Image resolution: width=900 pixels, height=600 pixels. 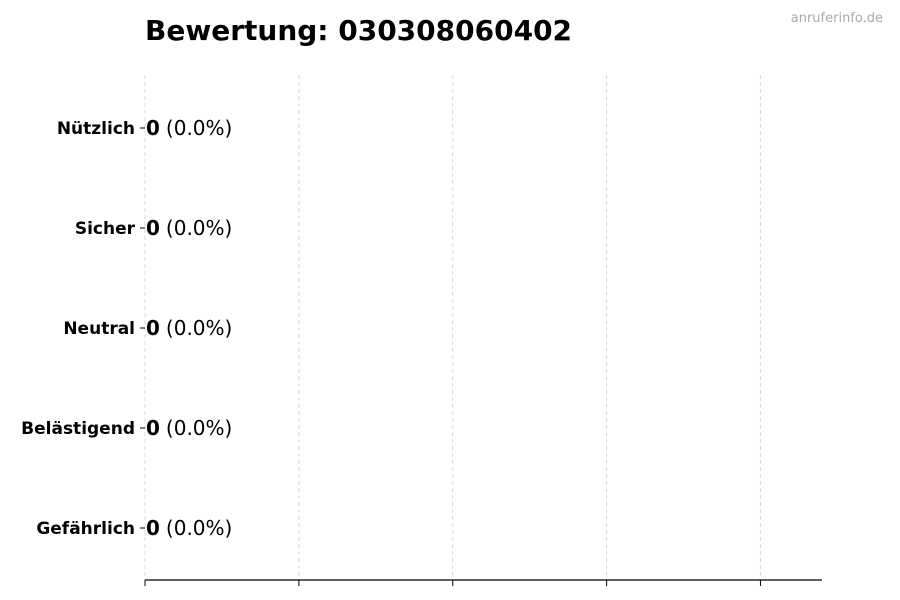 I want to click on x-ticks, so click(x=452, y=583).